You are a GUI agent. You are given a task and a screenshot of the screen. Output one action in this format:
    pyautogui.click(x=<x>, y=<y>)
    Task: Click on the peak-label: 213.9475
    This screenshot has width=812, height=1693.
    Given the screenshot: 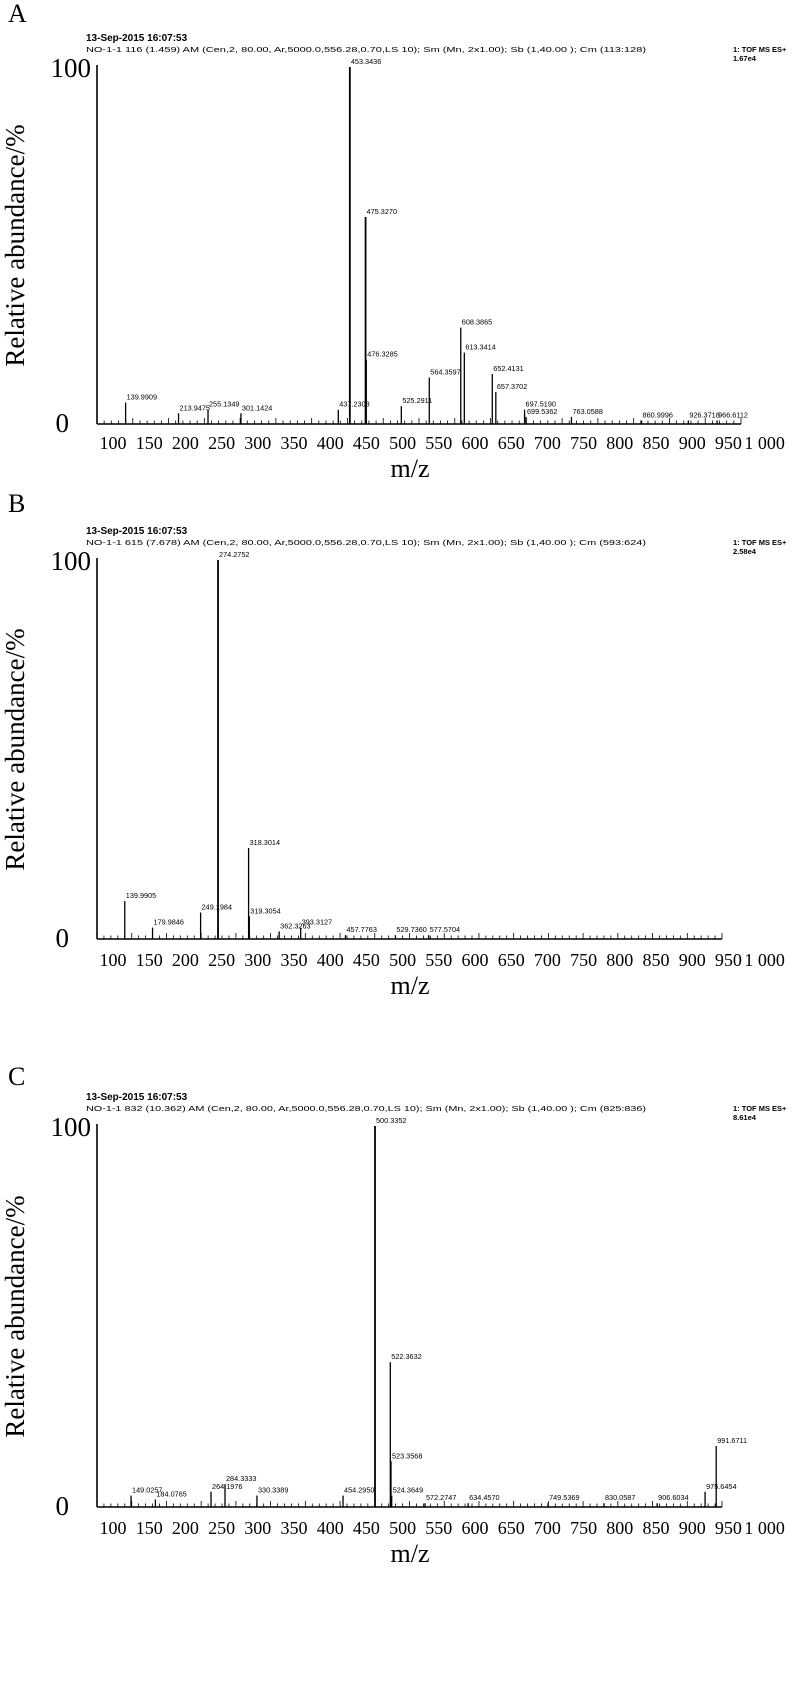 What is the action you would take?
    pyautogui.click(x=195, y=407)
    